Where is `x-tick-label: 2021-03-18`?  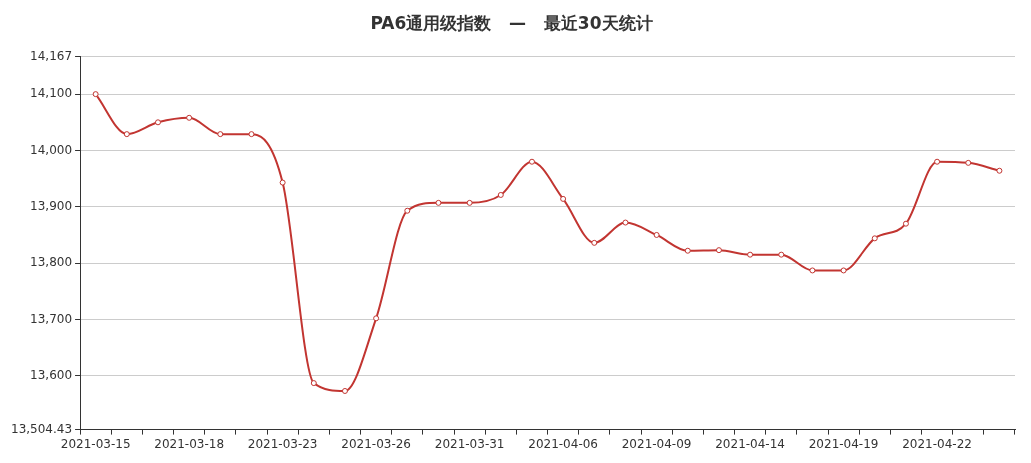 x-tick-label: 2021-03-18 is located at coordinates (189, 443).